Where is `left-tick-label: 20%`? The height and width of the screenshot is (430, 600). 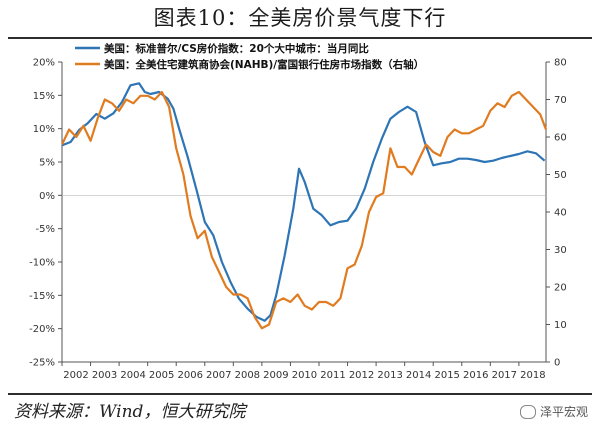 left-tick-label: 20% is located at coordinates (44, 63).